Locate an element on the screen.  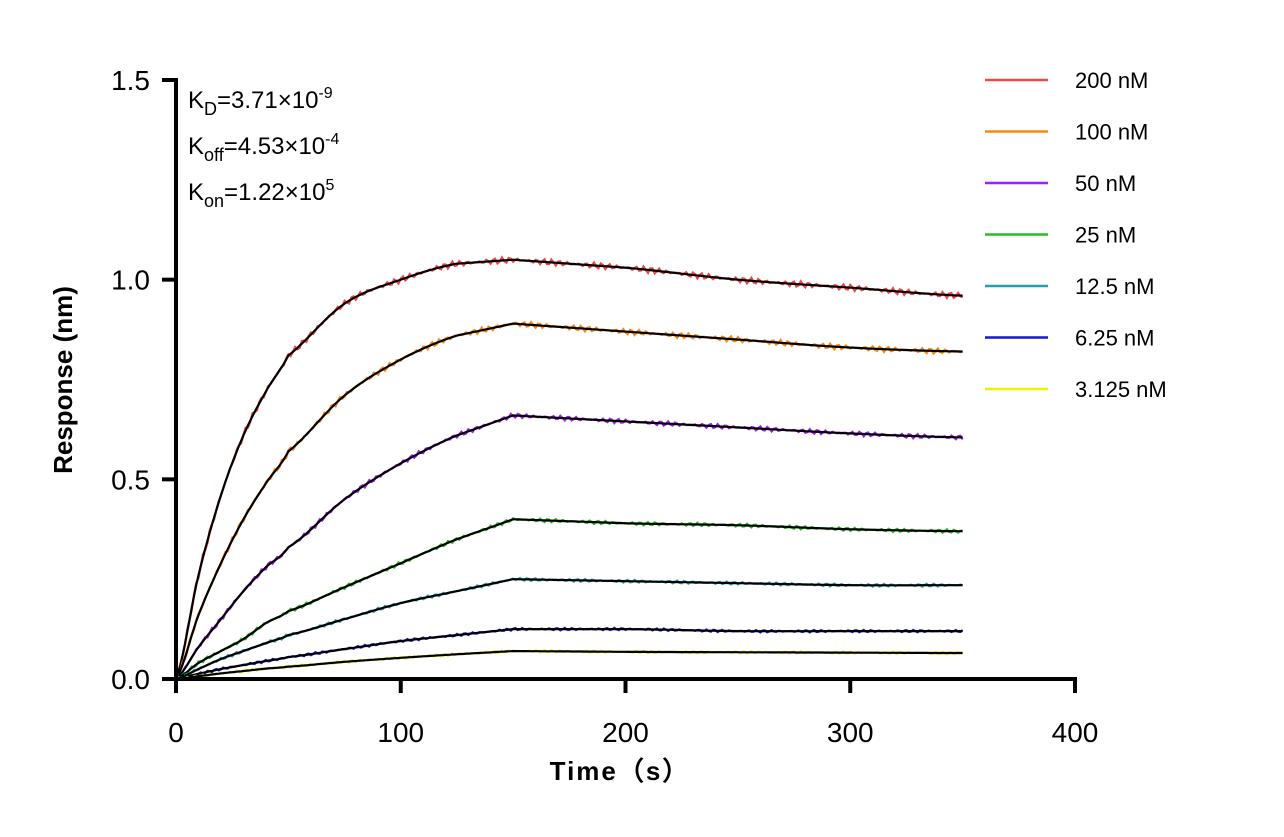
legend-label: 100 nM is located at coordinates (1111, 132).